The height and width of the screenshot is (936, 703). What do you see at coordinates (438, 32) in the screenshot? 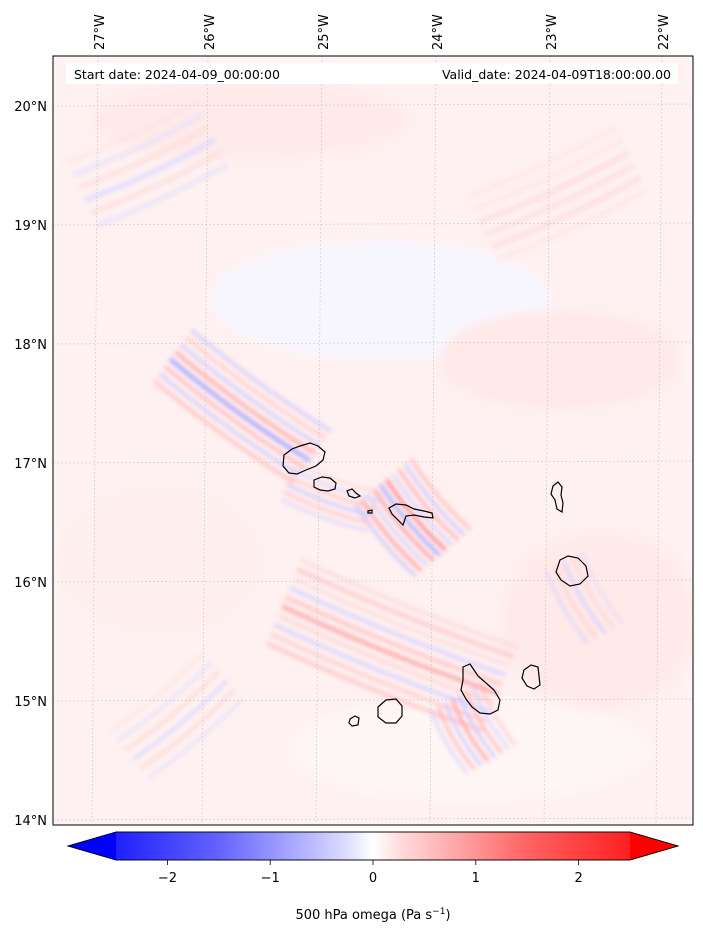
I see `longitude-label: 24°W` at bounding box center [438, 32].